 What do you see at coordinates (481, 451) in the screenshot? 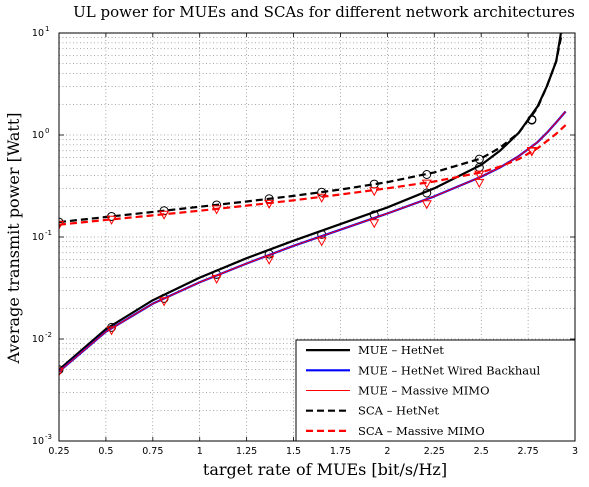
I see `x-tick-label: 2.5` at bounding box center [481, 451].